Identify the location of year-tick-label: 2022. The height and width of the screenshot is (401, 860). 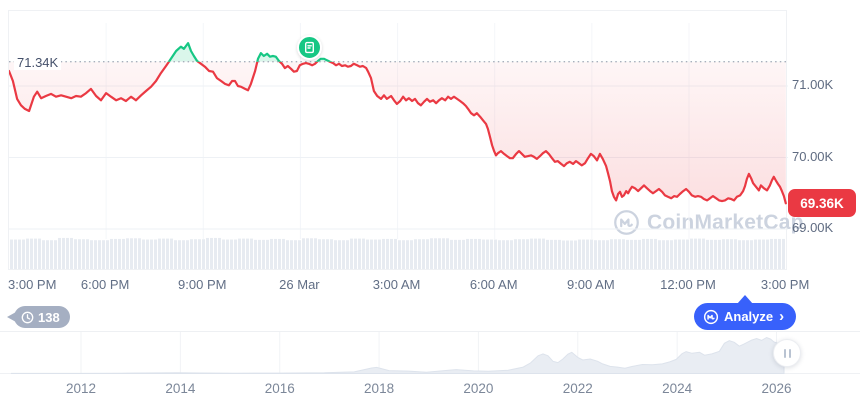
(577, 388).